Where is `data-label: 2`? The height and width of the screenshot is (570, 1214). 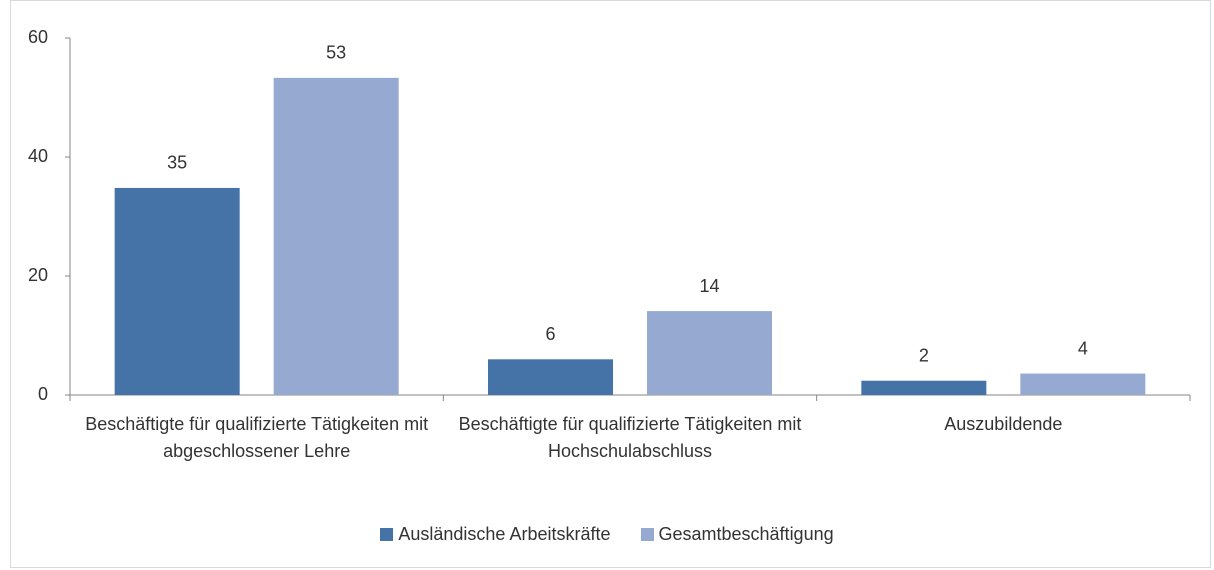
data-label: 2 is located at coordinates (924, 355).